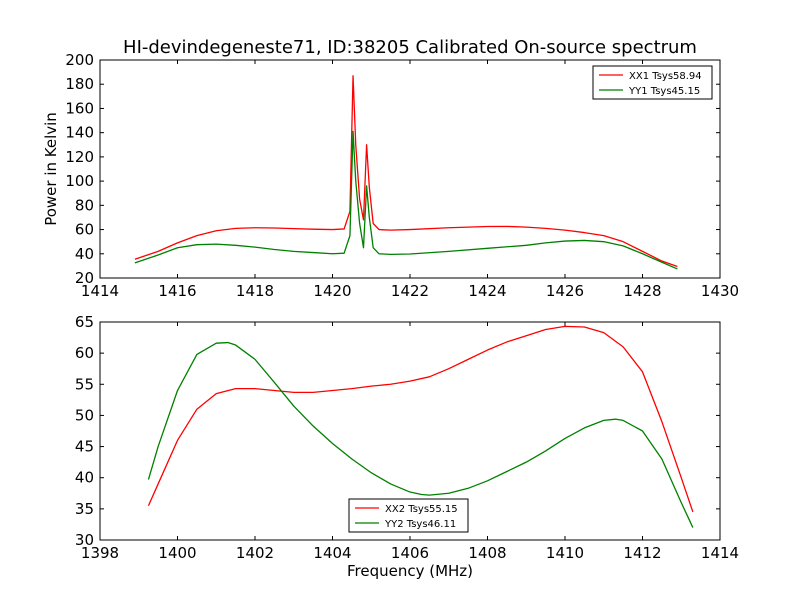 This screenshot has width=800, height=604. I want to click on y-tick-label: 200, so click(79, 60).